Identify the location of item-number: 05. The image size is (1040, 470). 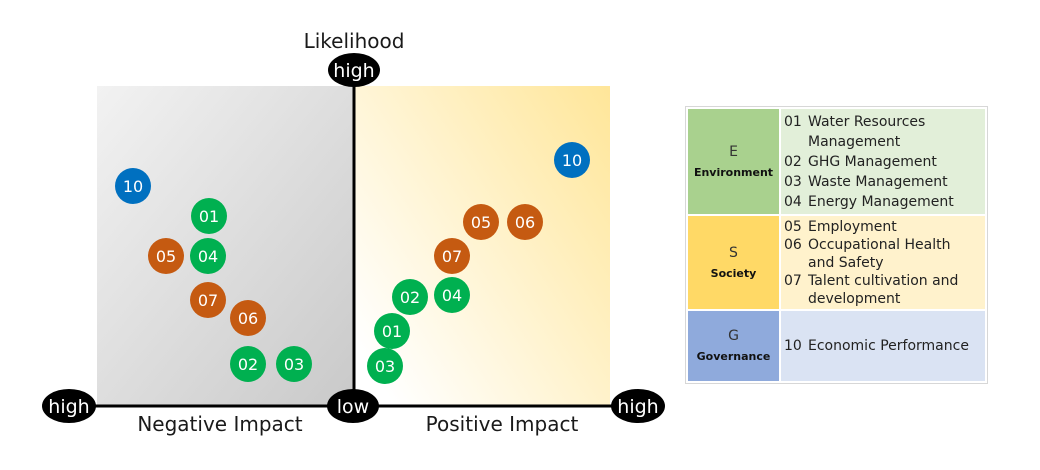
(793, 226).